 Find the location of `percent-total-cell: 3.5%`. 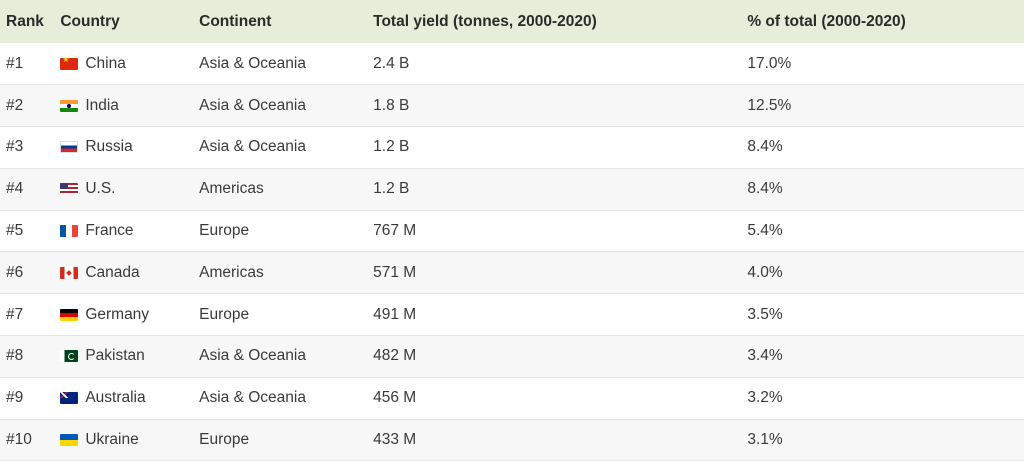

percent-total-cell: 3.5% is located at coordinates (765, 314).